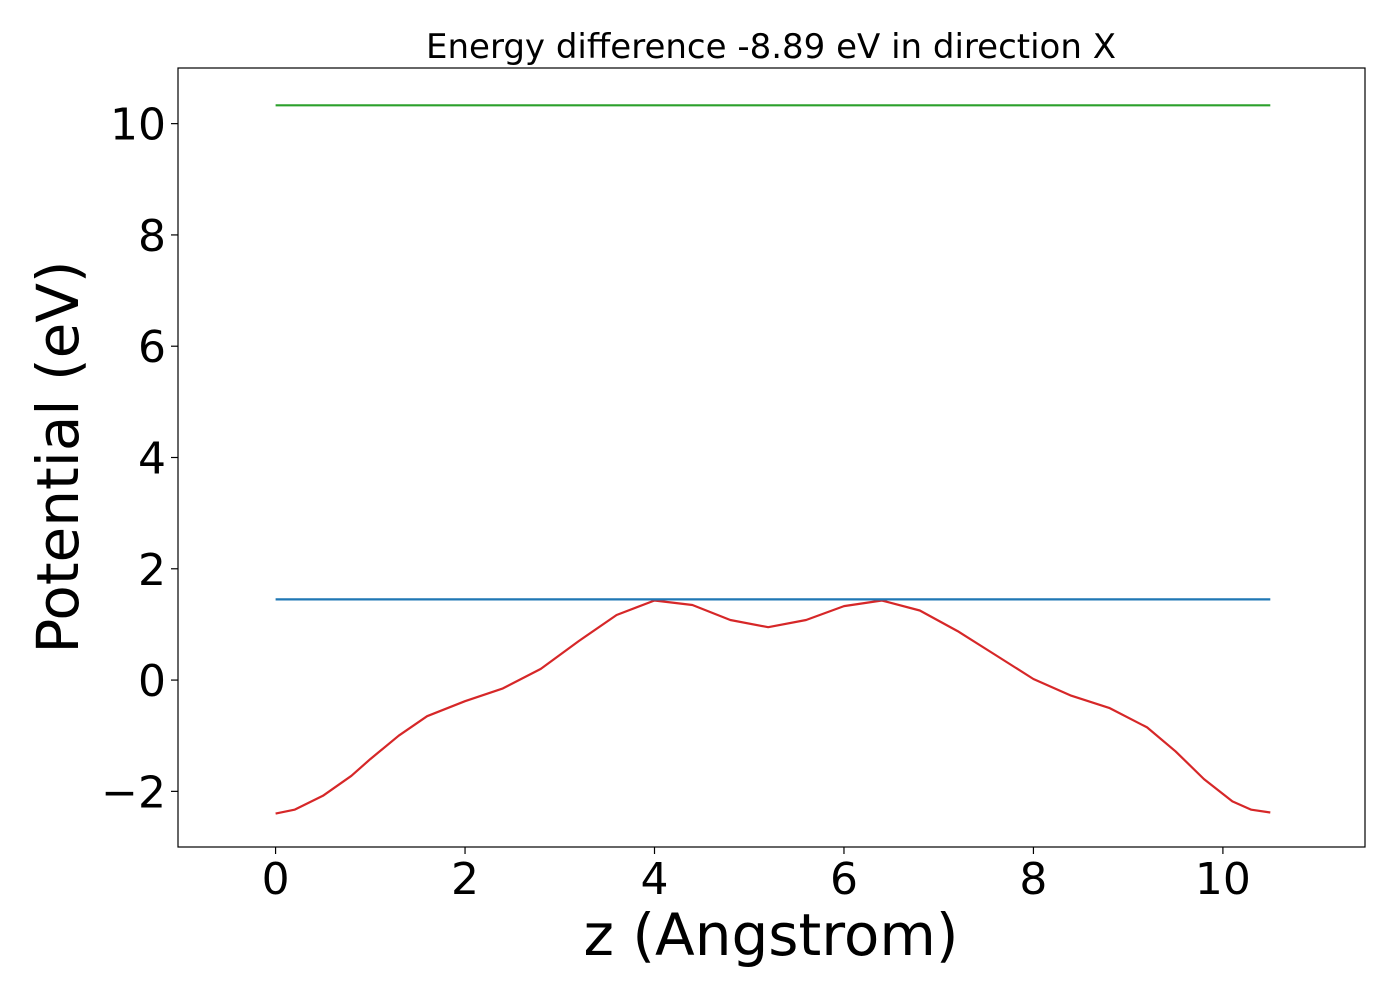  What do you see at coordinates (152, 681) in the screenshot?
I see `y-tick-label: 0` at bounding box center [152, 681].